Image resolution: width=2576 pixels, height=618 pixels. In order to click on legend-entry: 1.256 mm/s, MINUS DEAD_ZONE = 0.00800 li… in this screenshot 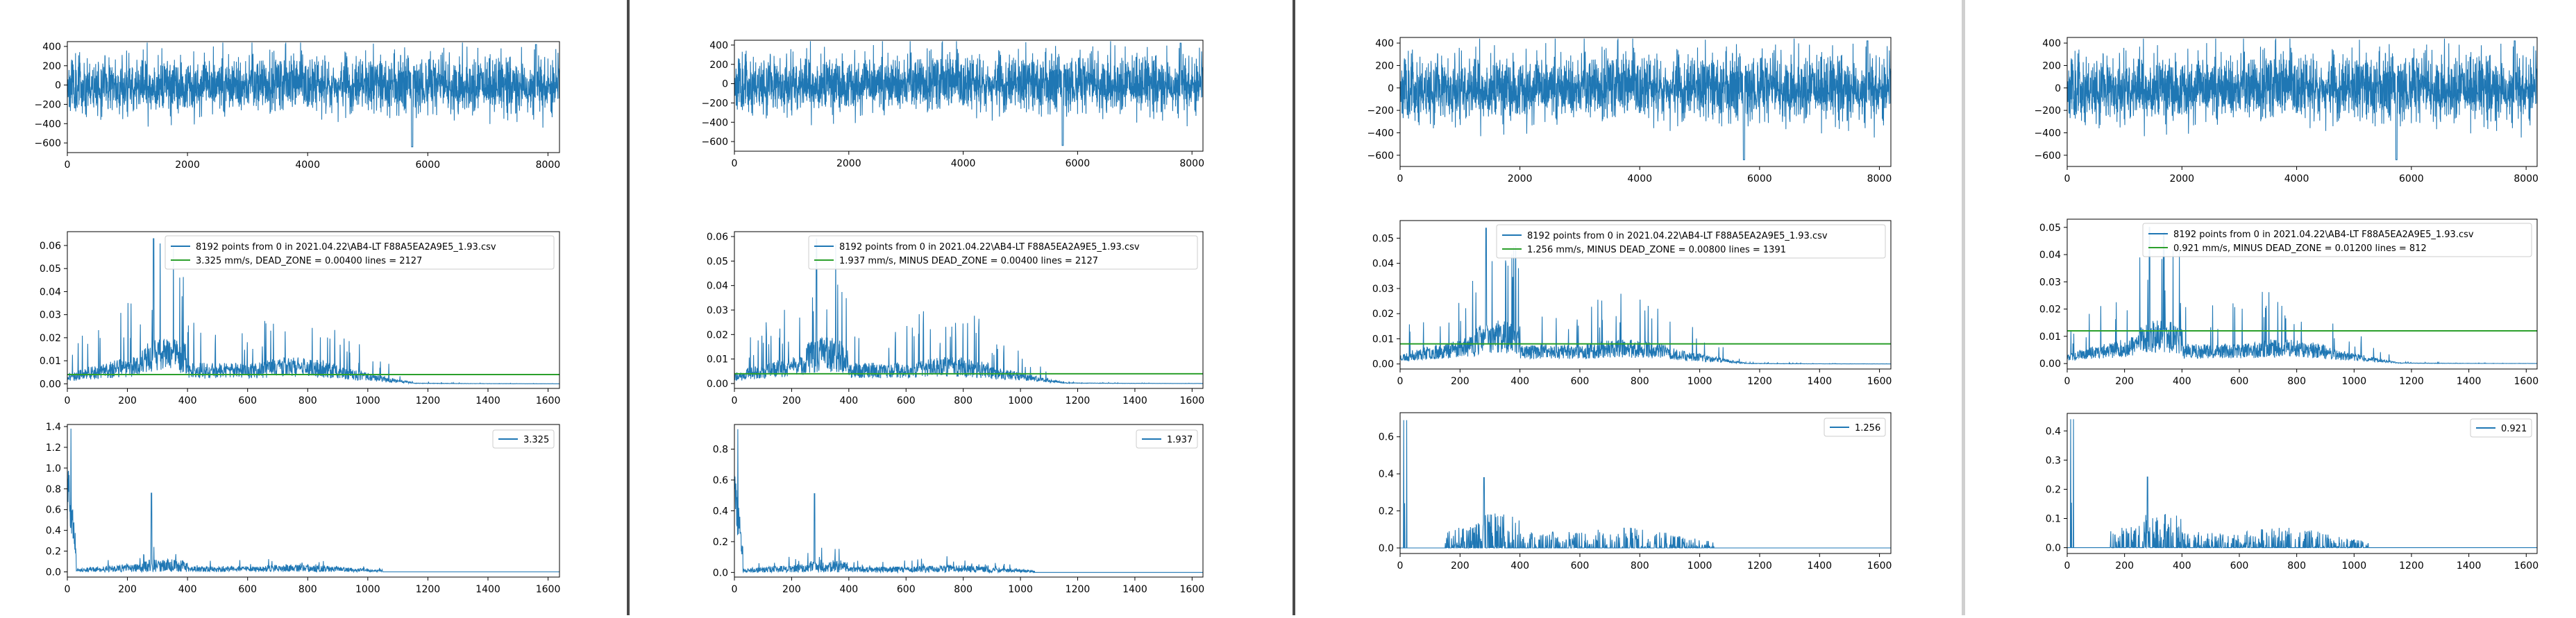, I will do `click(1656, 250)`.